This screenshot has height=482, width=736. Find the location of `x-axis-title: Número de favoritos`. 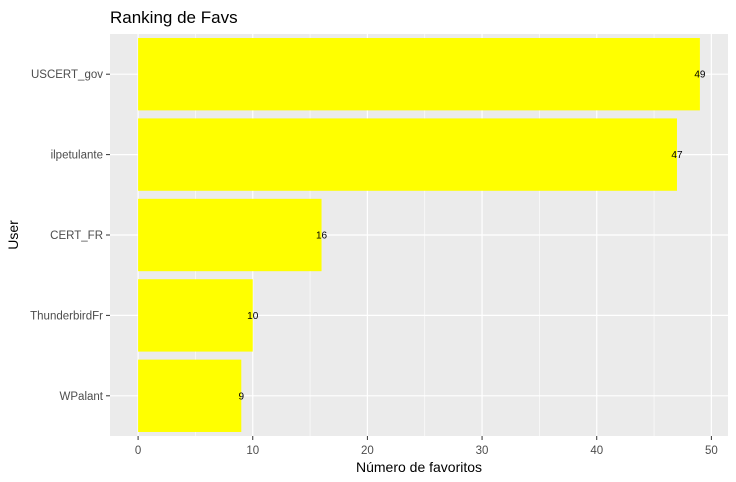

x-axis-title: Número de favoritos is located at coordinates (419, 467).